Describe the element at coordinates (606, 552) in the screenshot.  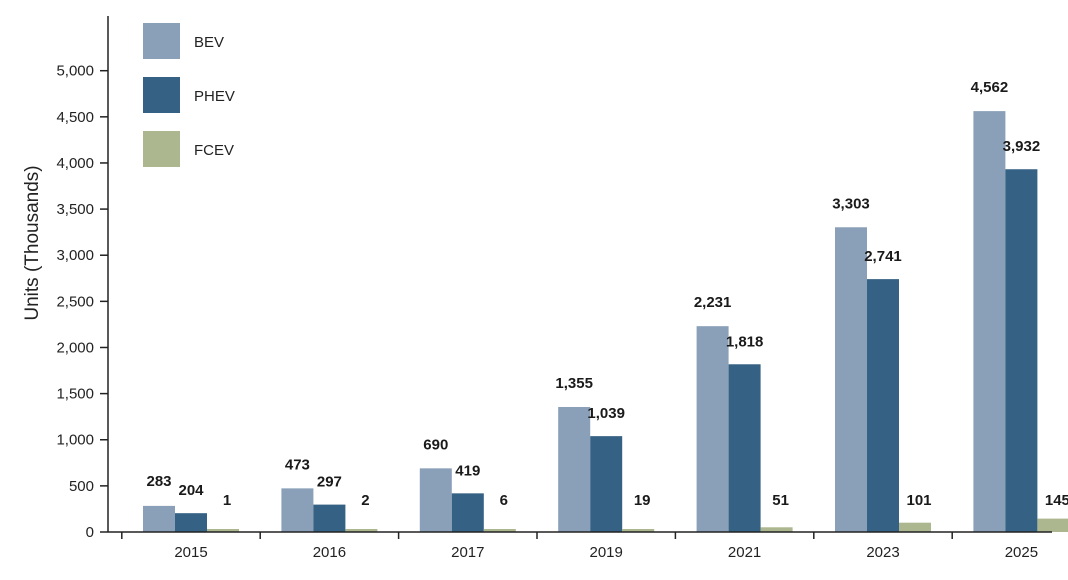
I see `x-tick-label: 2019` at that location.